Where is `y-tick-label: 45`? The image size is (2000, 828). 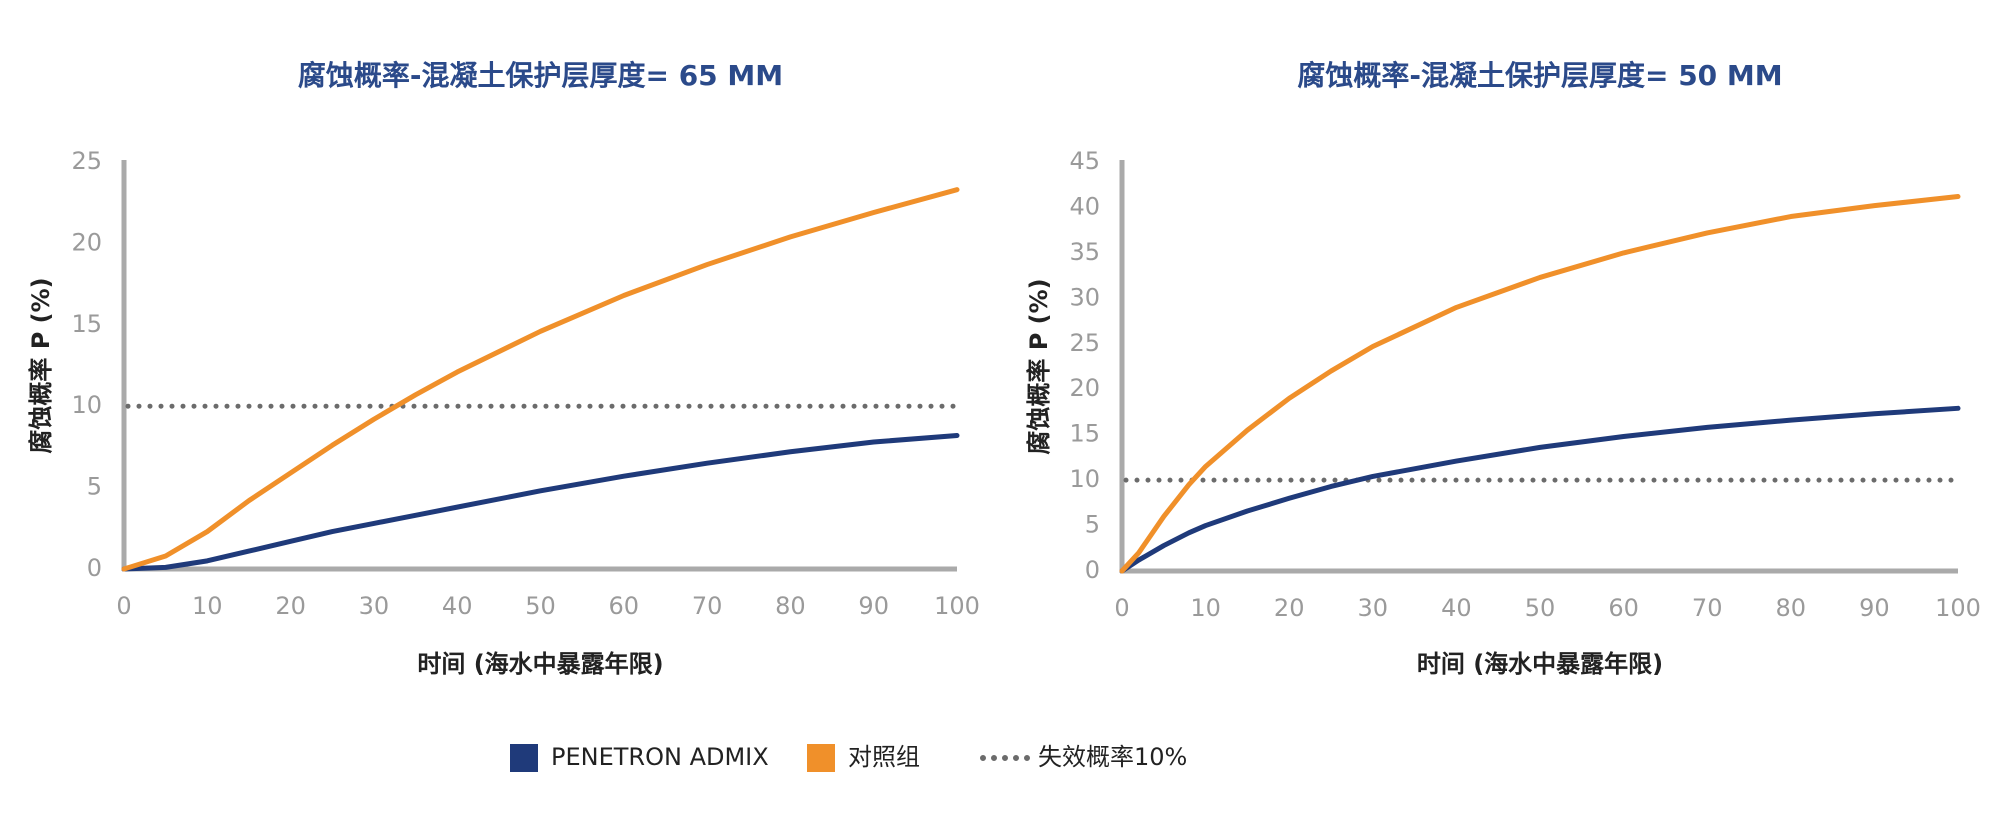
y-tick-label: 45 is located at coordinates (1084, 161).